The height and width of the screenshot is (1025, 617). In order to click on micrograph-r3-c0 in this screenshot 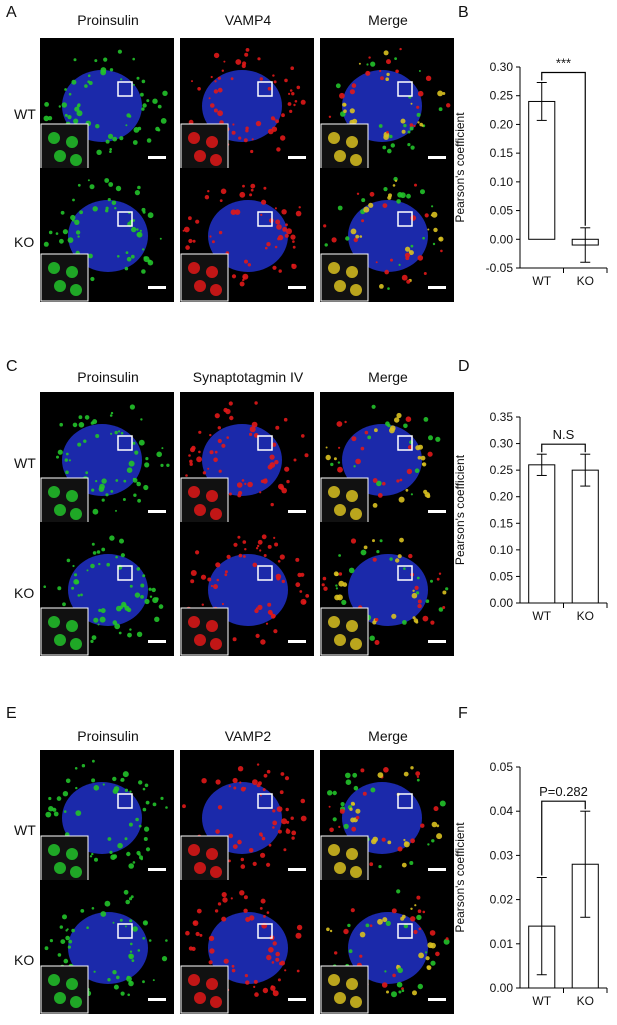, I will do `click(107, 589)`.